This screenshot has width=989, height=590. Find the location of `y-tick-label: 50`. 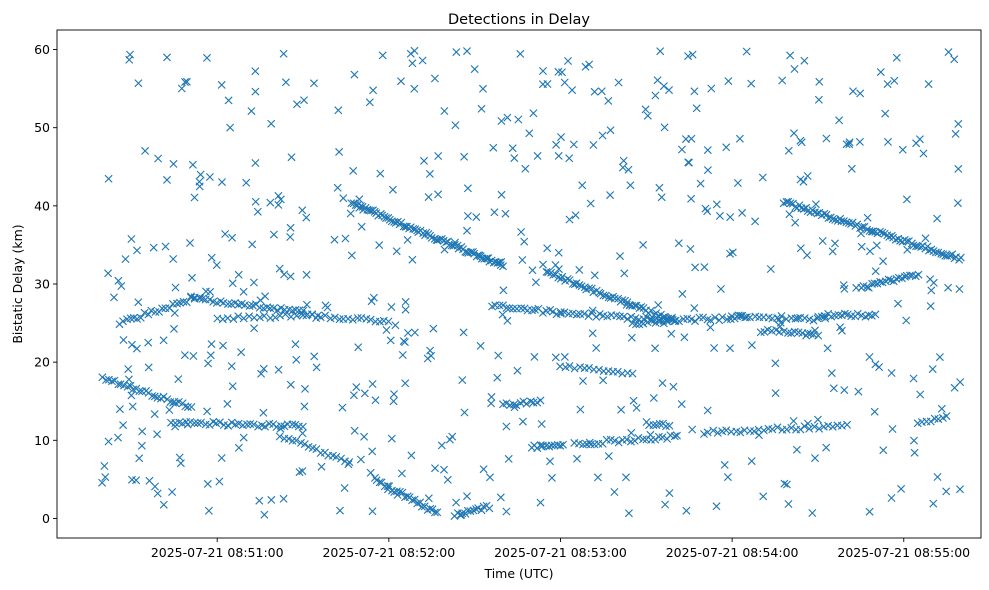

y-tick-label: 50 is located at coordinates (42, 127).